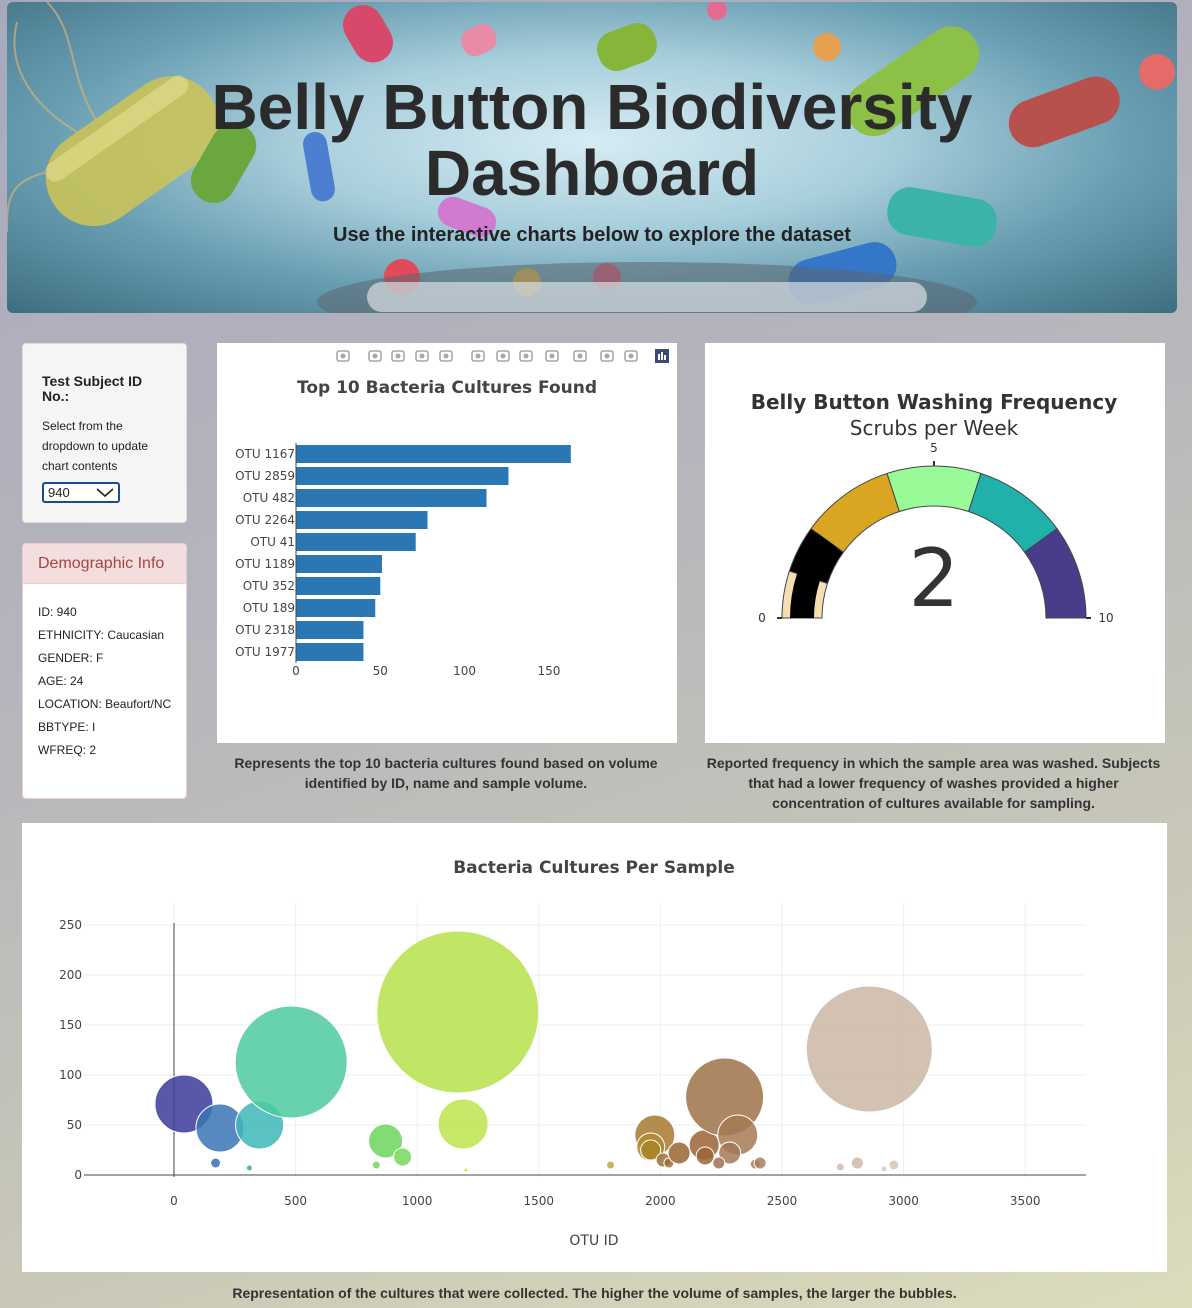  What do you see at coordinates (660, 1201) in the screenshot?
I see `bubble-x-tick-label: 2000` at bounding box center [660, 1201].